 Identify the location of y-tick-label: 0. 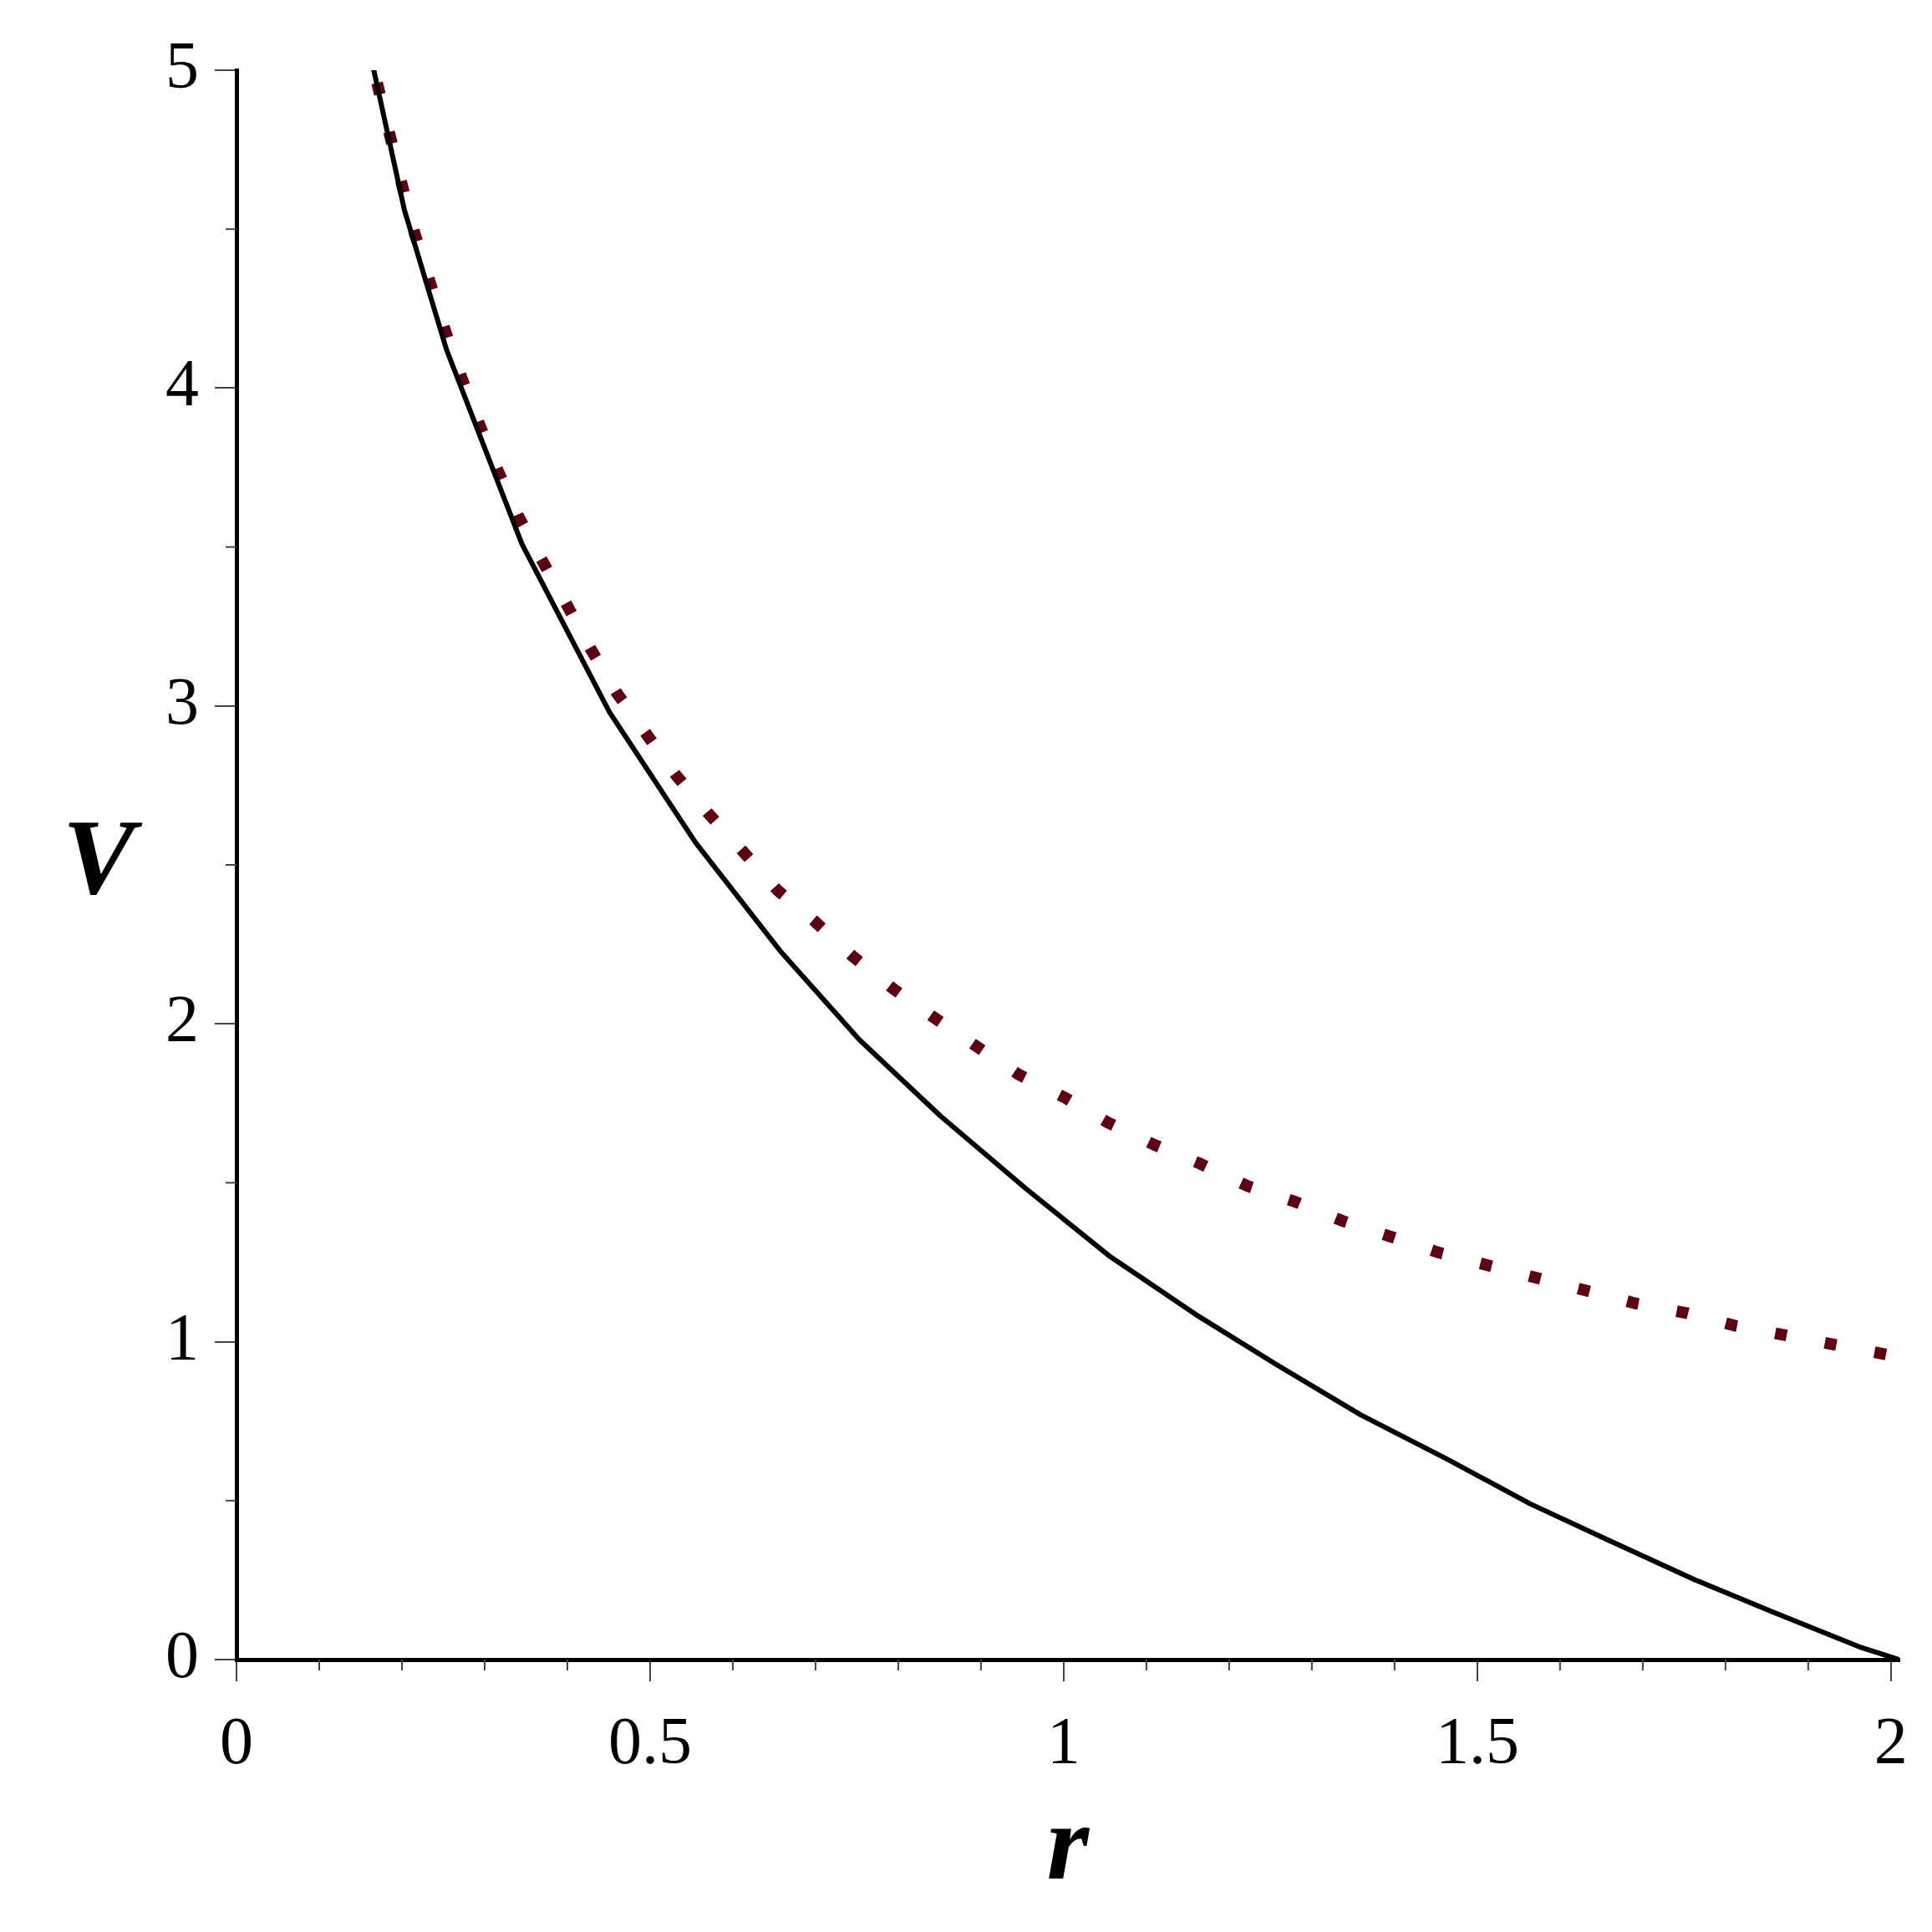
(182, 1655).